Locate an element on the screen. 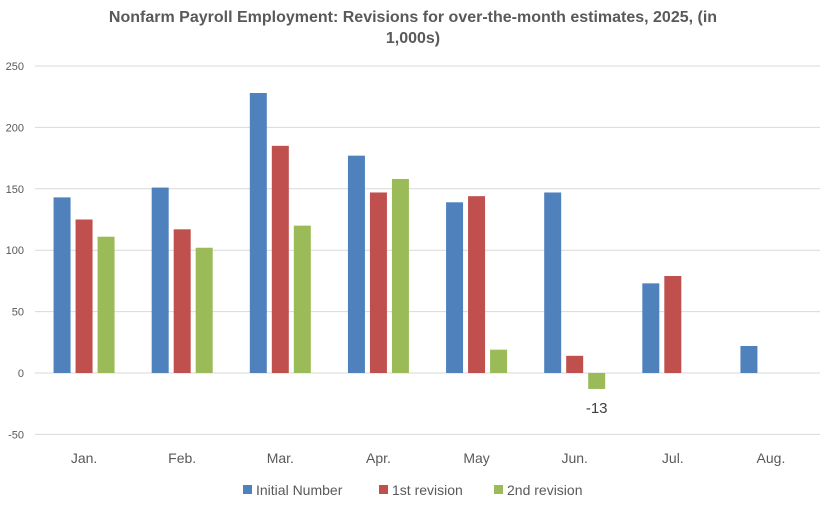 The height and width of the screenshot is (506, 826). x-tick-label: Apr. is located at coordinates (378, 458).